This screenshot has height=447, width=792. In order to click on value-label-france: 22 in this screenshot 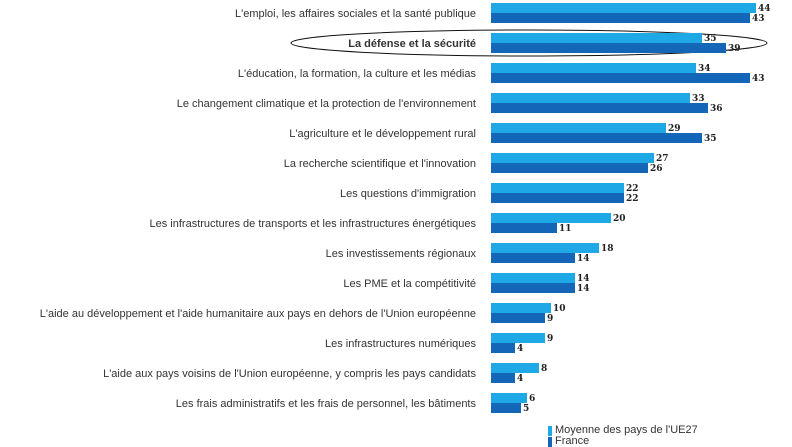, I will do `click(632, 199)`.